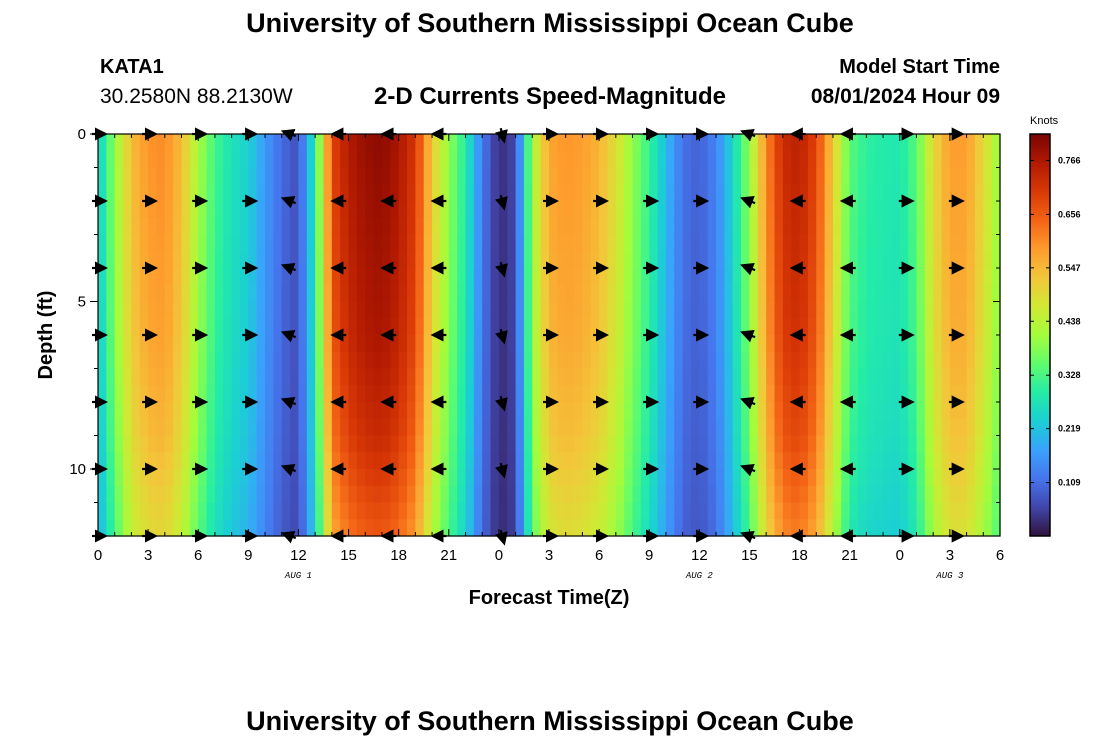 The height and width of the screenshot is (750, 1100). Describe the element at coordinates (649, 555) in the screenshot. I see `x-tick-label: 9` at that location.